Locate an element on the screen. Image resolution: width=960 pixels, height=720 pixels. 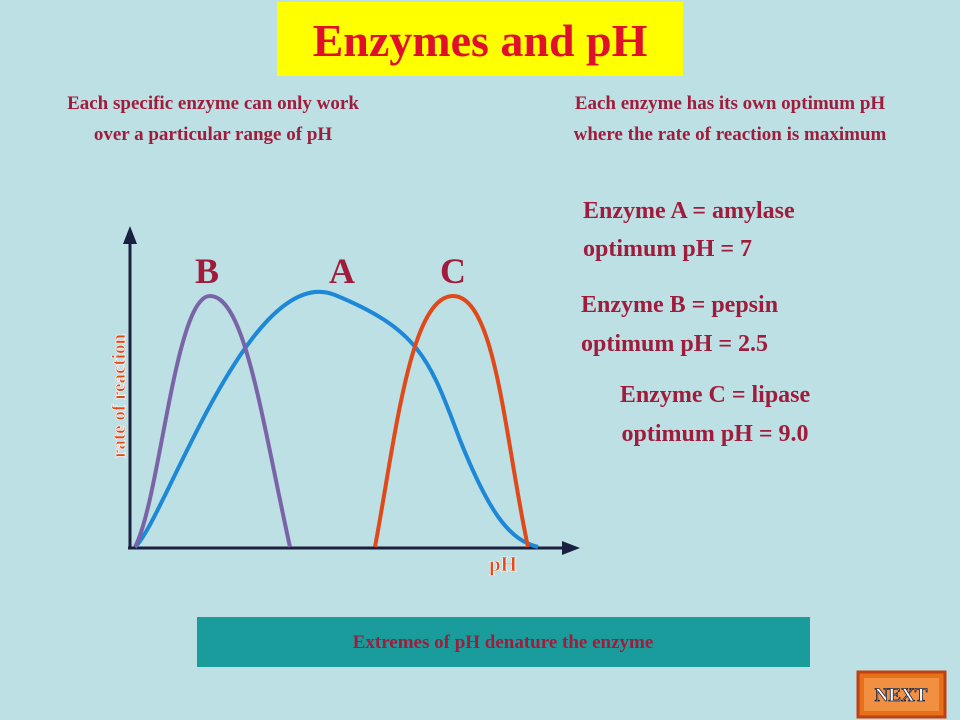
footer-text: Extremes of pH denature the enzyme is located at coordinates (503, 642).